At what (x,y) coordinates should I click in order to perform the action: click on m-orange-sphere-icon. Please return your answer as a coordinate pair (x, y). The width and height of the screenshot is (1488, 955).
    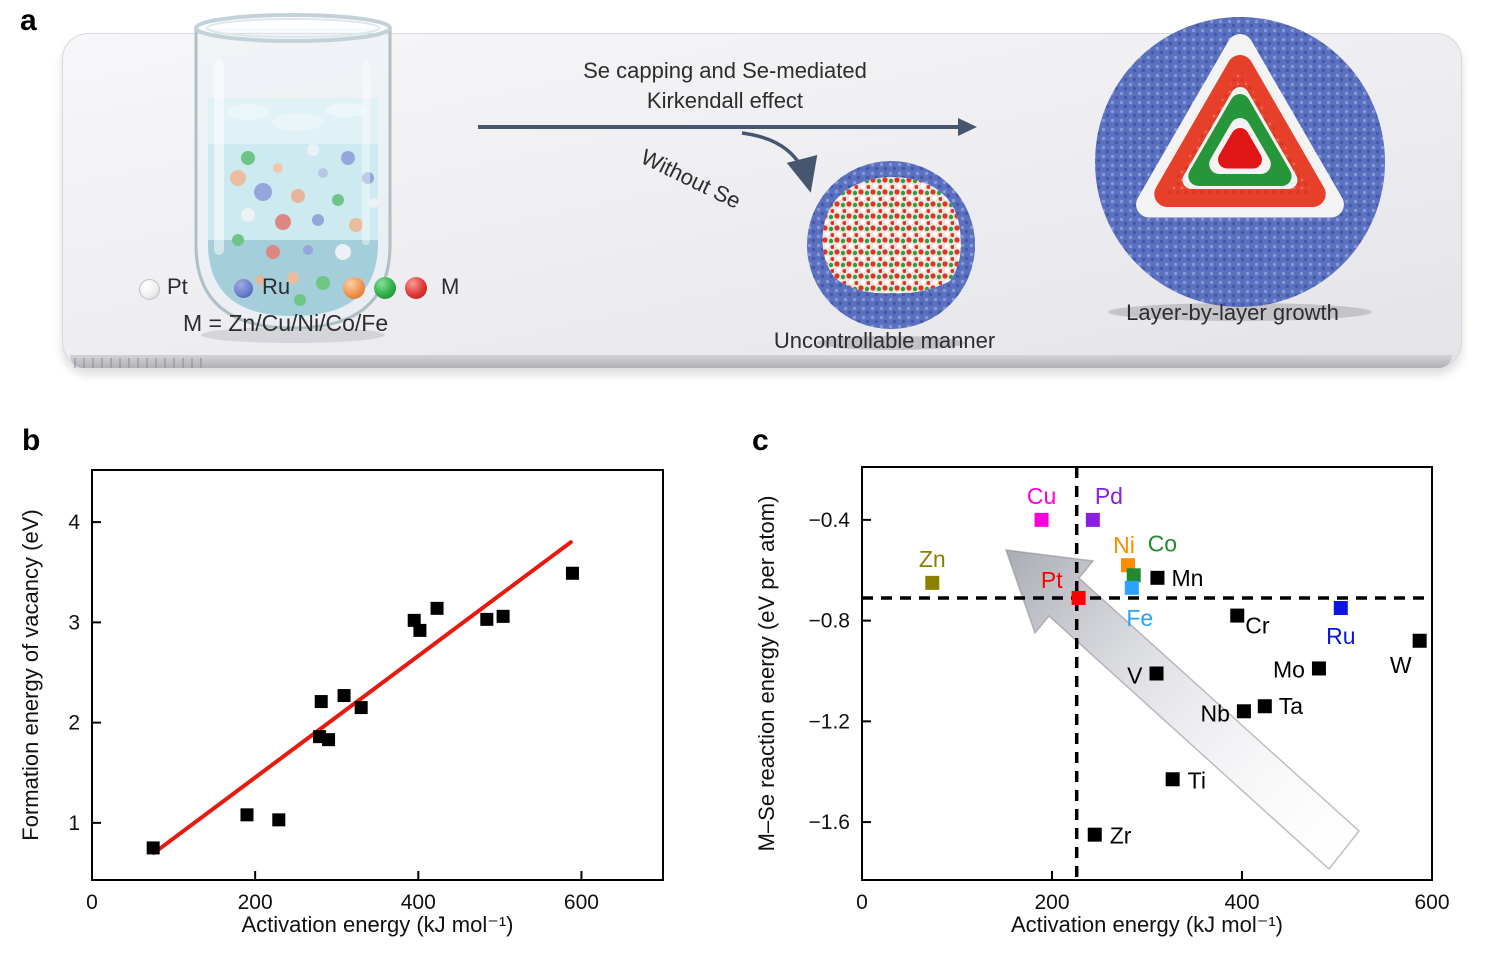
    Looking at the image, I should click on (354, 288).